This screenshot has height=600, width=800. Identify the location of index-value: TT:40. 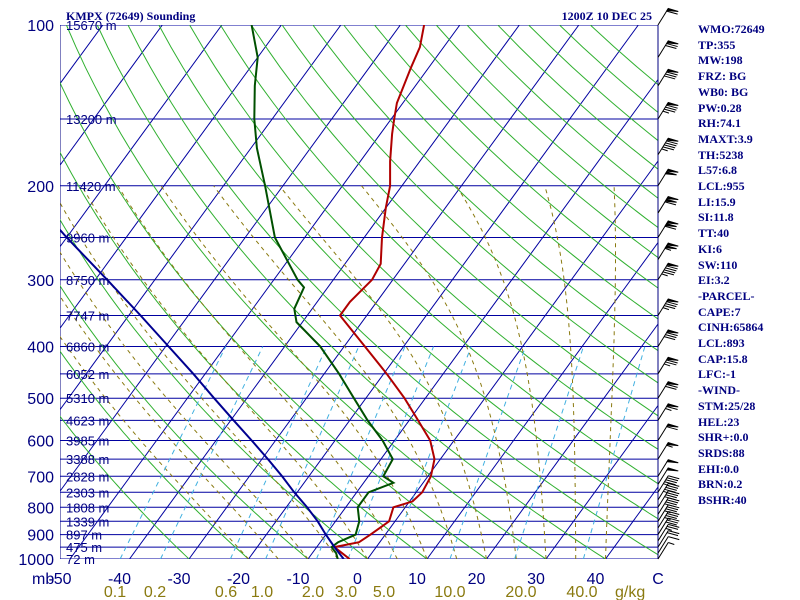
(714, 233).